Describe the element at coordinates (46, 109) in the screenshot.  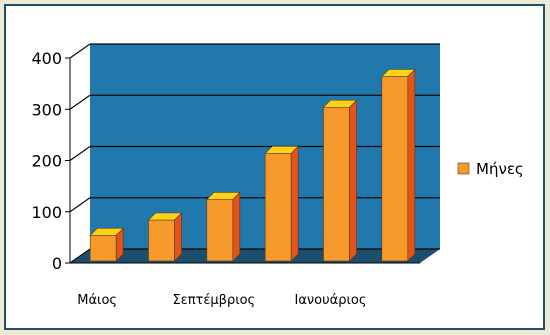
I see `y-tick-label: 300` at that location.